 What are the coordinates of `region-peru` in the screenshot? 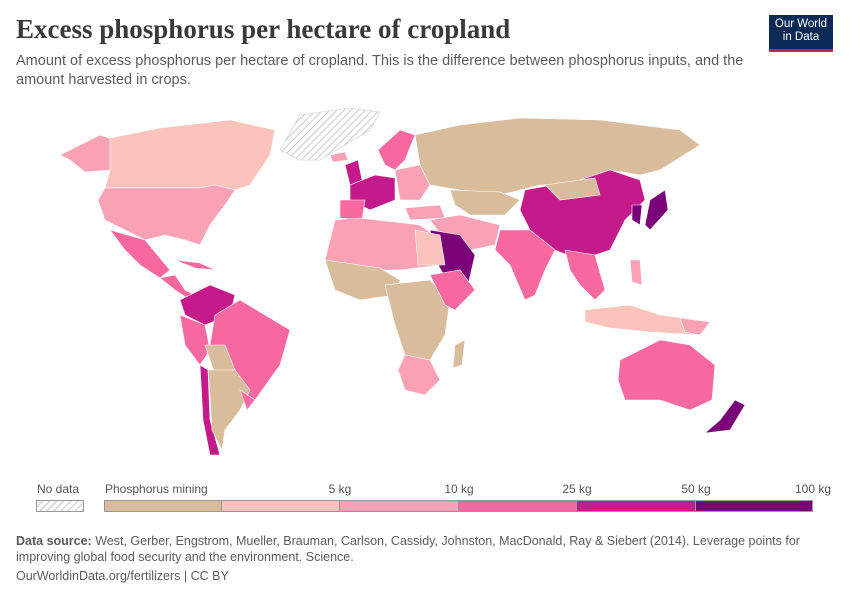 It's located at (195, 340).